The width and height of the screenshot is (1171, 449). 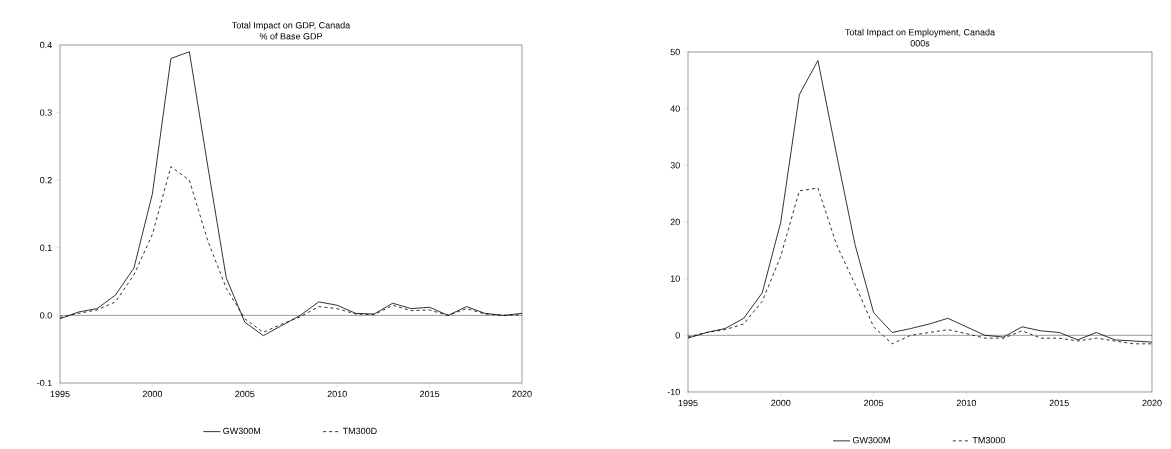 What do you see at coordinates (291, 36) in the screenshot?
I see `chart-subtitle: % of Base GDP` at bounding box center [291, 36].